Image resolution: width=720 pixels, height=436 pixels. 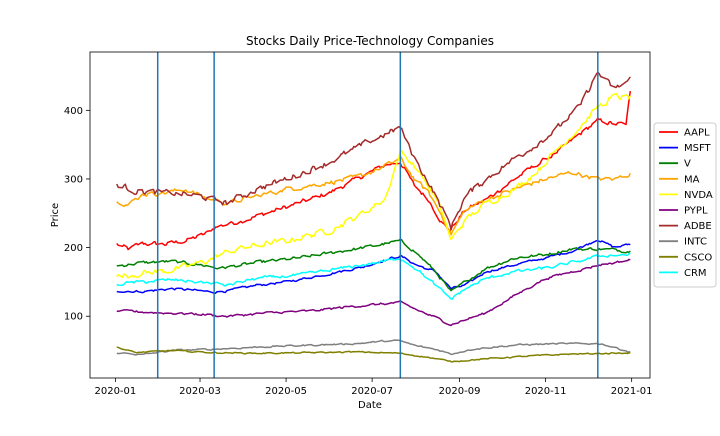 What do you see at coordinates (370, 41) in the screenshot?
I see `chart-title: Stocks Daily Price-Technology Companies` at bounding box center [370, 41].